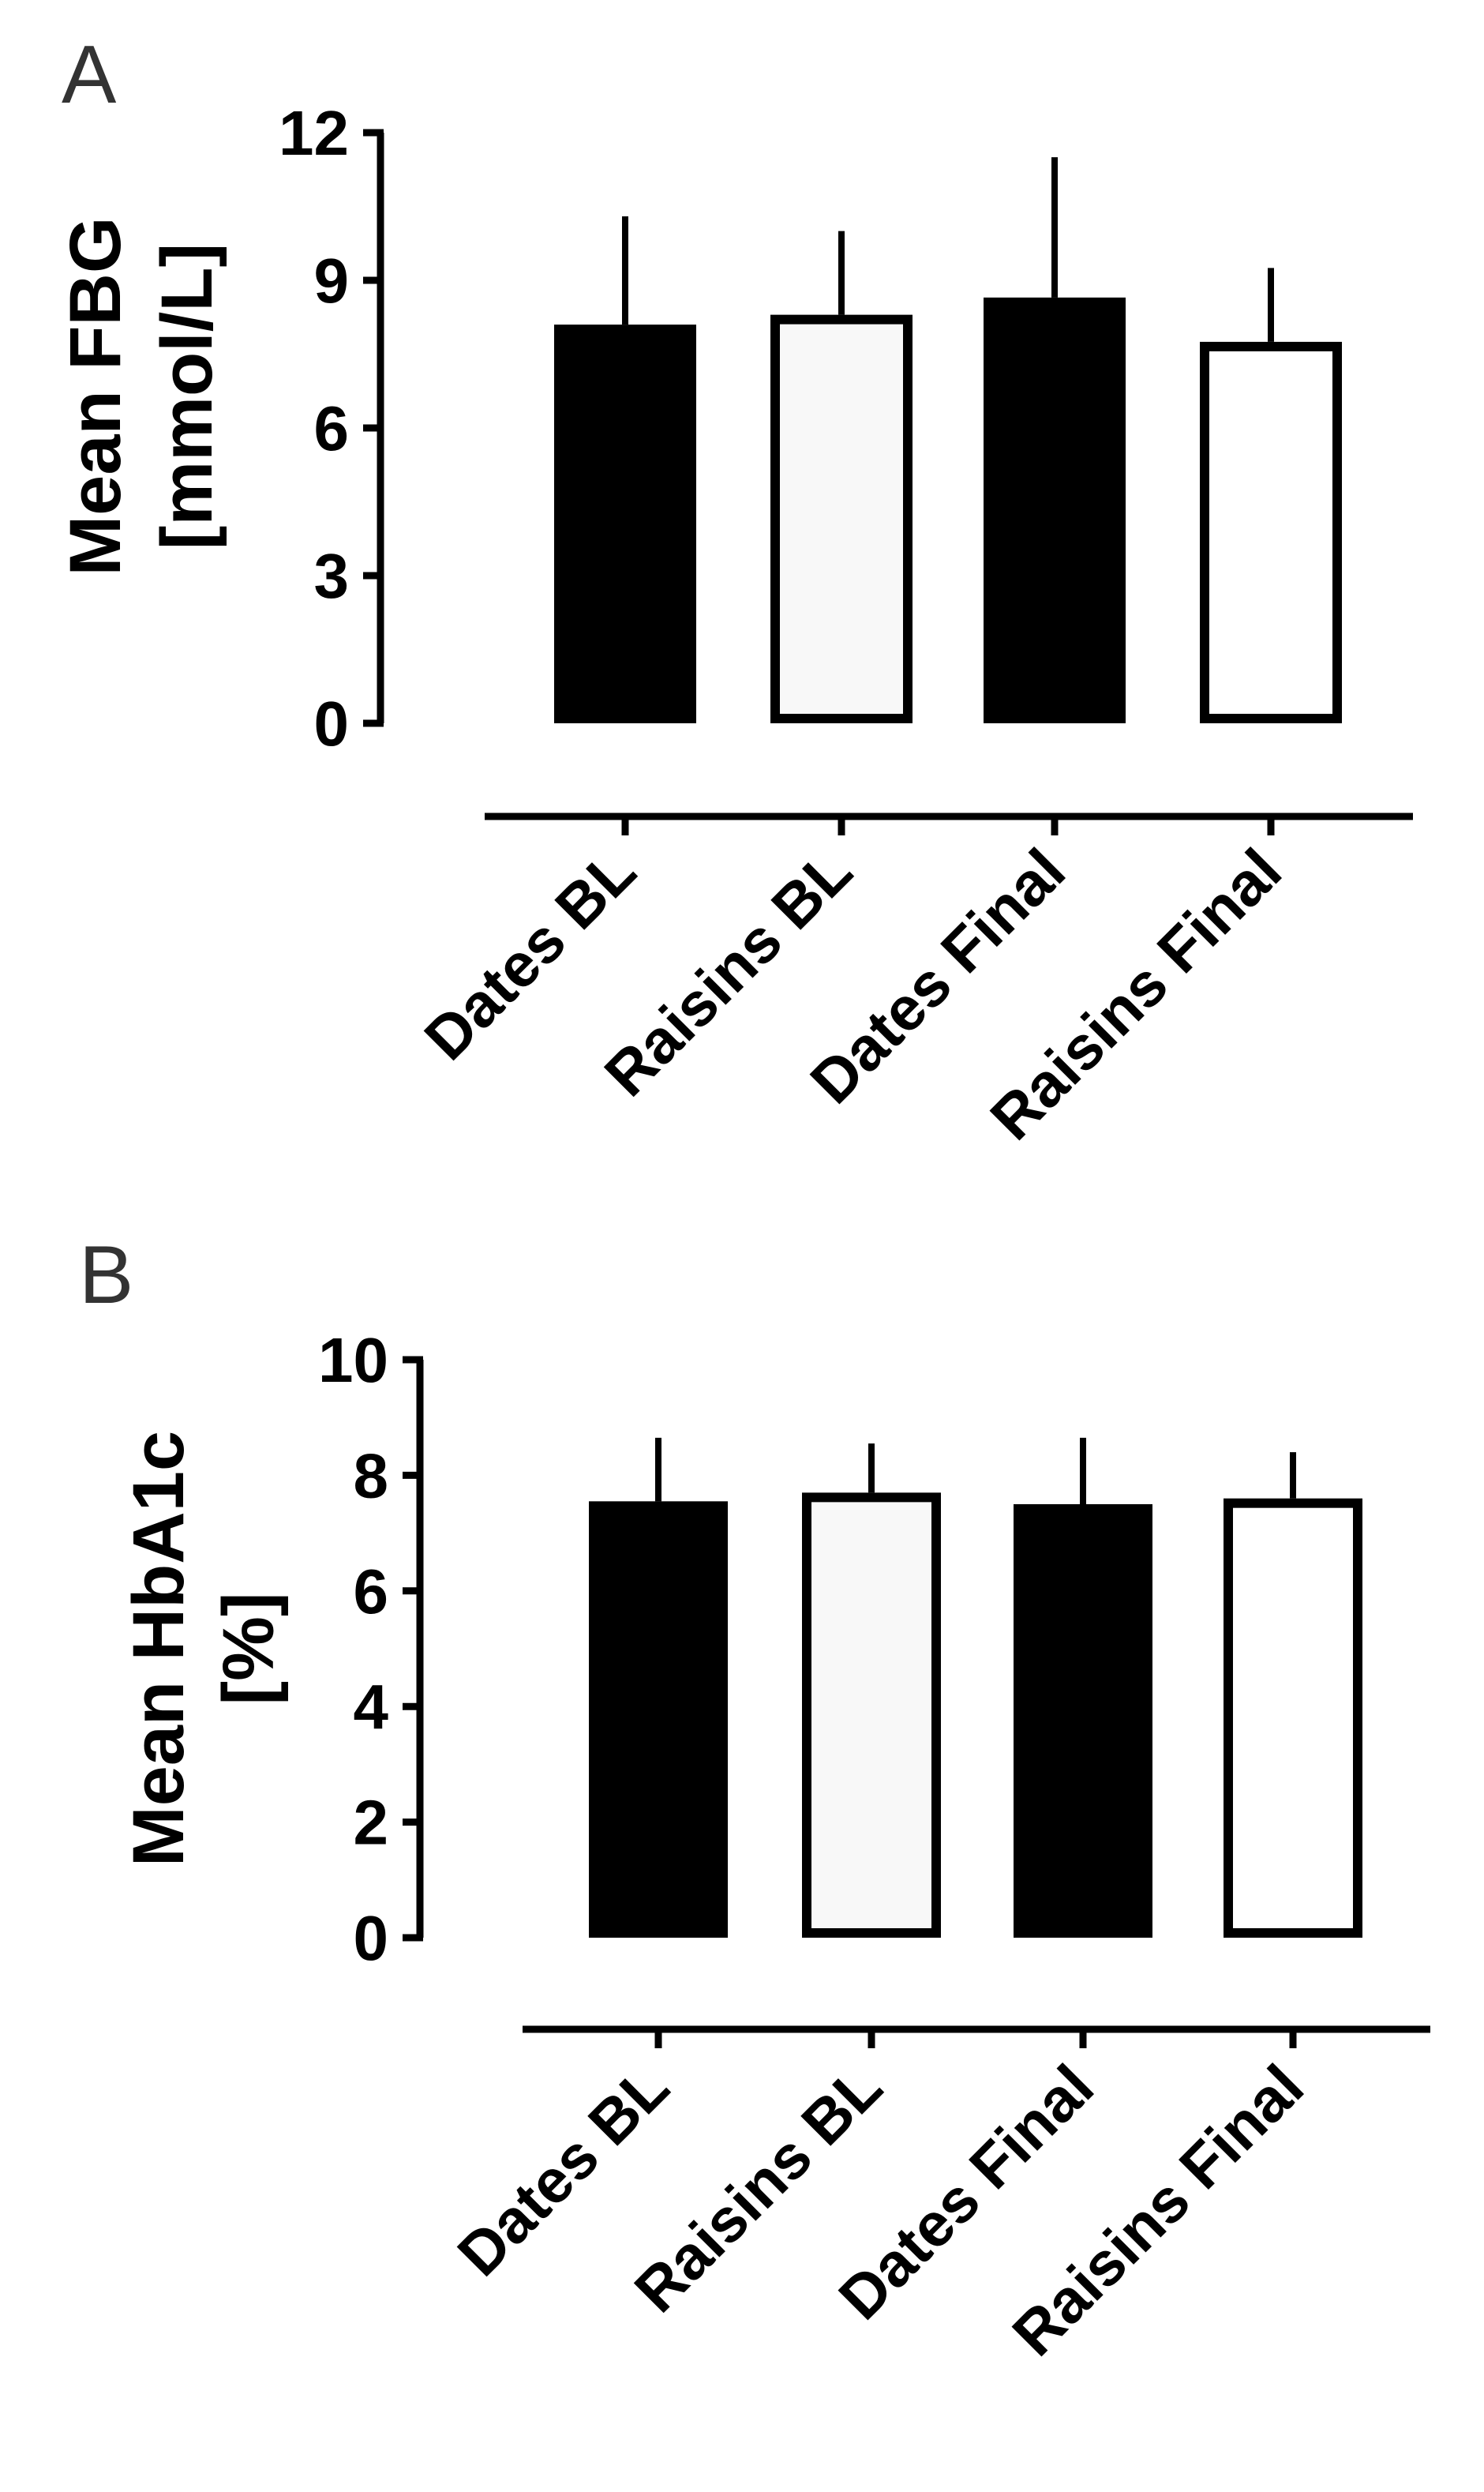 This screenshot has height=2492, width=1484. I want to click on y-tick-label: 9, so click(332, 281).